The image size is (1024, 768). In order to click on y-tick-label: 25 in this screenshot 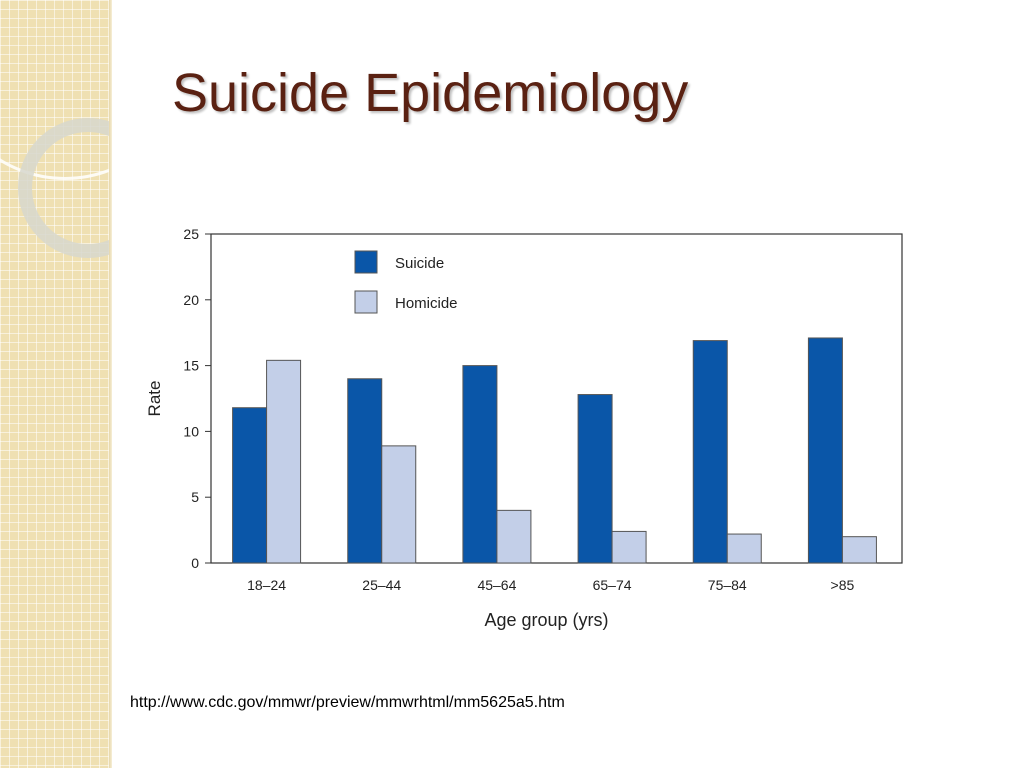, I will do `click(191, 234)`.